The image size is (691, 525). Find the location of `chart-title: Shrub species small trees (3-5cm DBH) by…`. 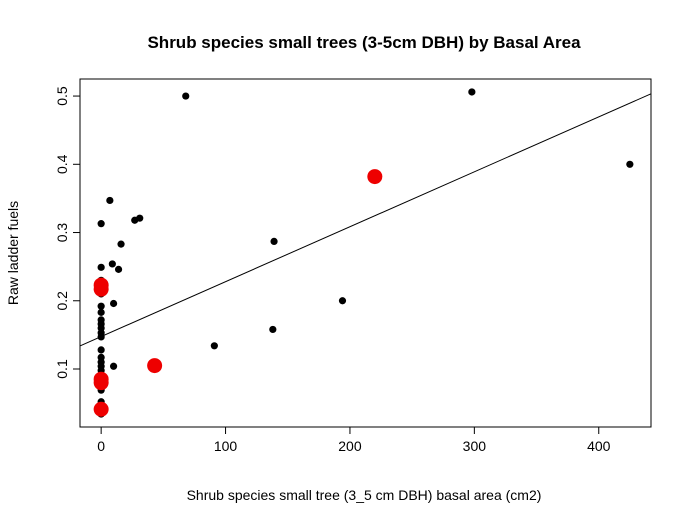

chart-title: Shrub species small trees (3-5cm DBH) by… is located at coordinates (364, 42).